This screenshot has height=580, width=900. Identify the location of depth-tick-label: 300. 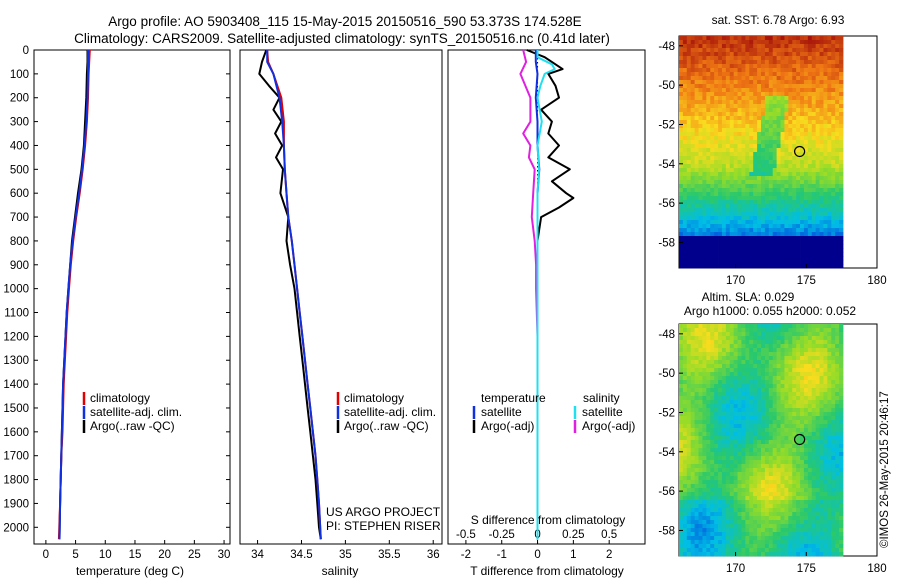
(19, 123).